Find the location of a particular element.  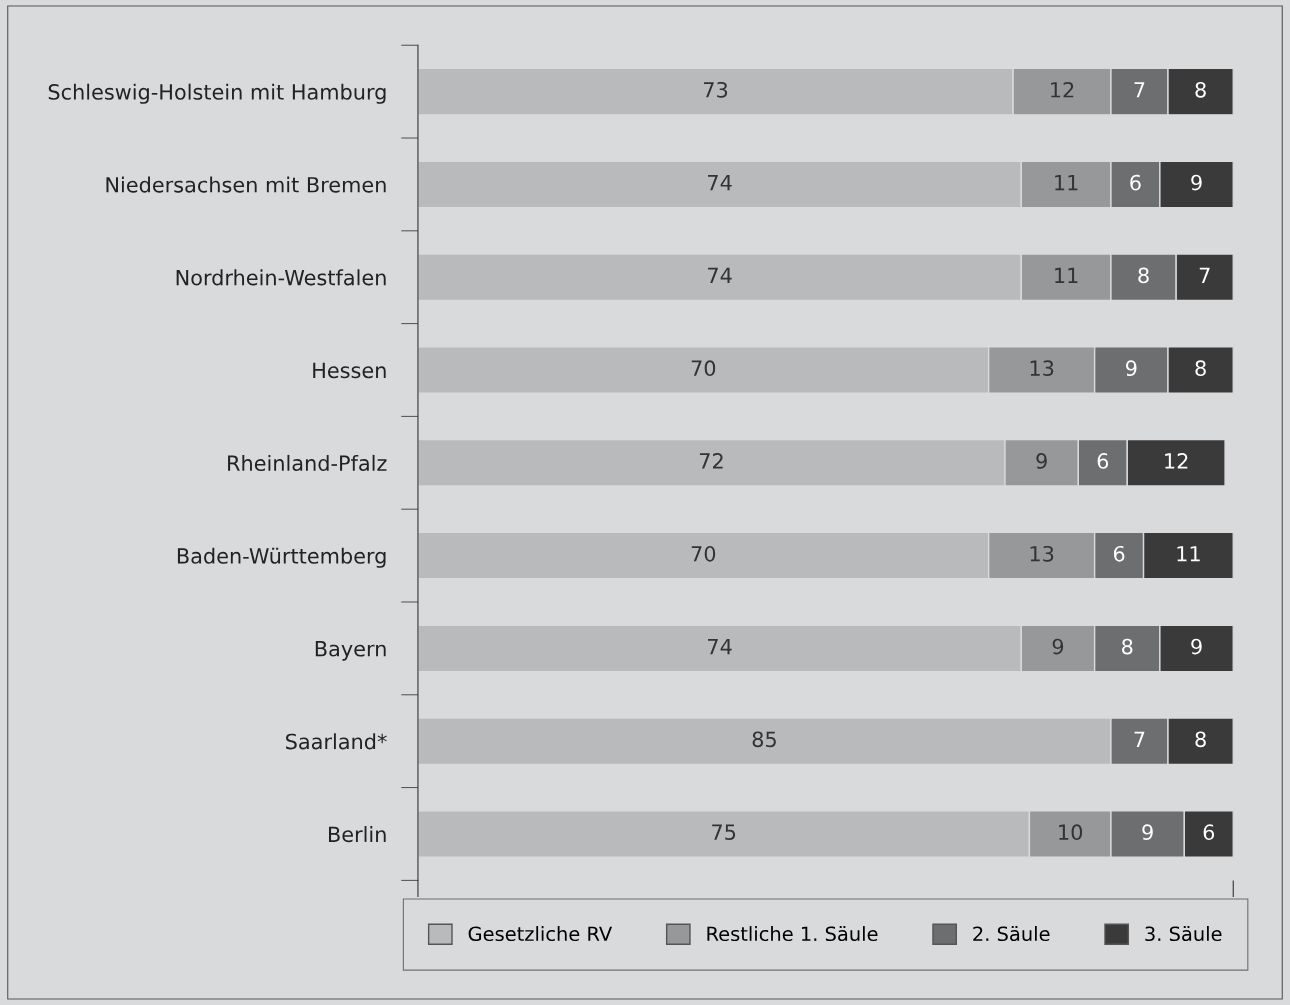

y-tick-label: Rheinland-Pfalz is located at coordinates (307, 463).